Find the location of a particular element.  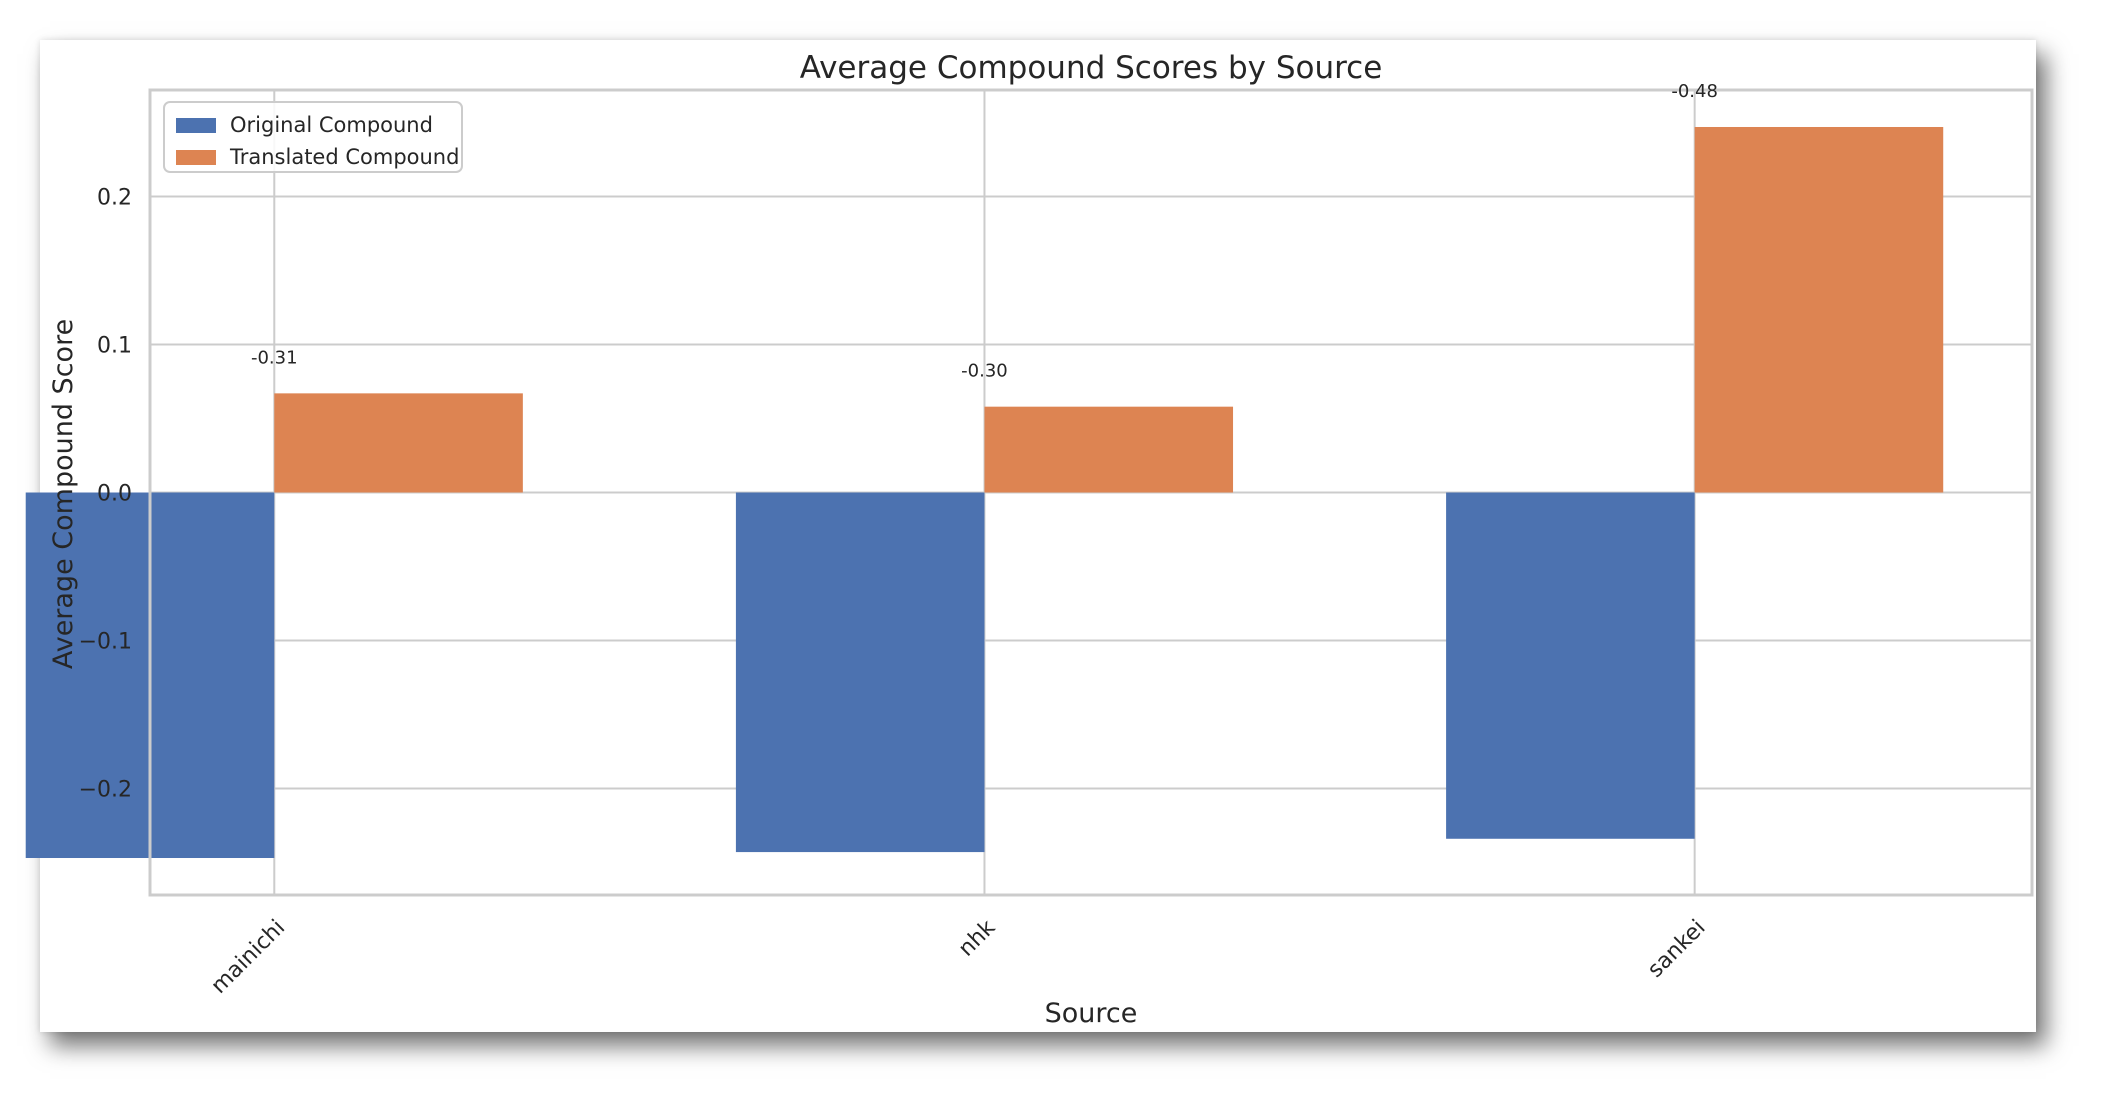

legend-box is located at coordinates (313, 137).